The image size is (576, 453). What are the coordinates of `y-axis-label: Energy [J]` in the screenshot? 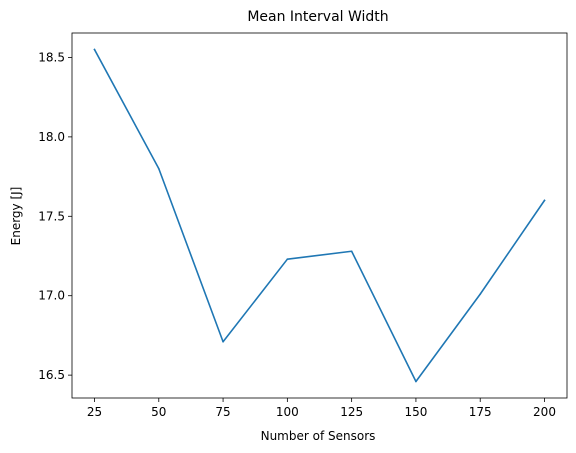 It's located at (16, 216).